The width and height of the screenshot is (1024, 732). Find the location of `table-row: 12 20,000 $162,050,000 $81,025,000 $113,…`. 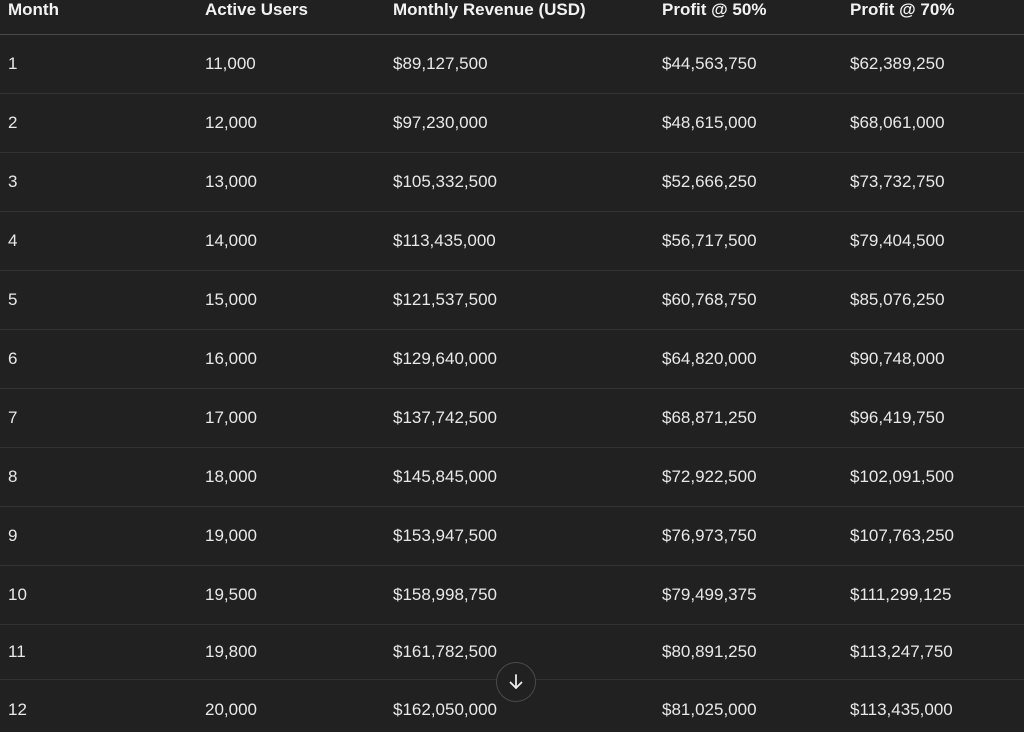

table-row: 12 20,000 $162,050,000 $81,025,000 $113,… is located at coordinates (512, 706).